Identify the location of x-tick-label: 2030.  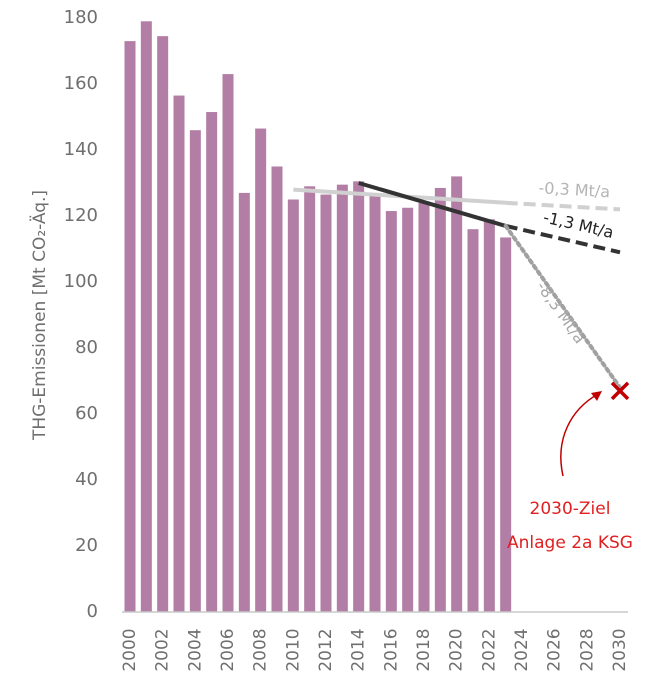
(620, 649).